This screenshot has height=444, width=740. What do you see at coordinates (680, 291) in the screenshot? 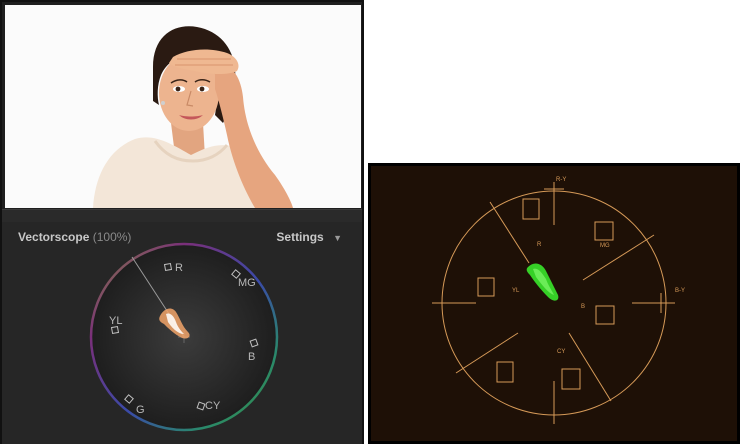
I see `axis-label-b-y: B-Y` at bounding box center [680, 291].